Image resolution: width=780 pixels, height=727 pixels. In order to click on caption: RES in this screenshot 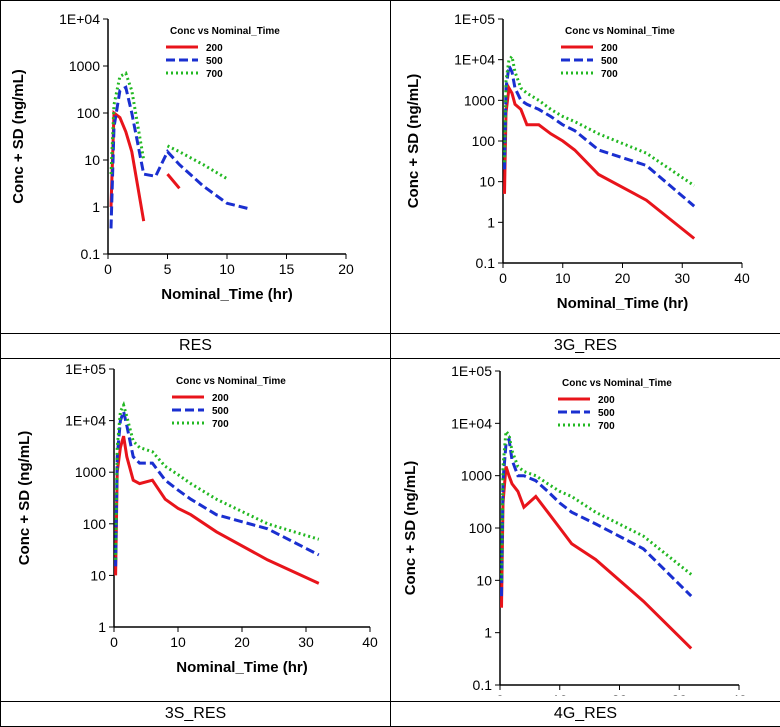, I will do `click(196, 346)`.